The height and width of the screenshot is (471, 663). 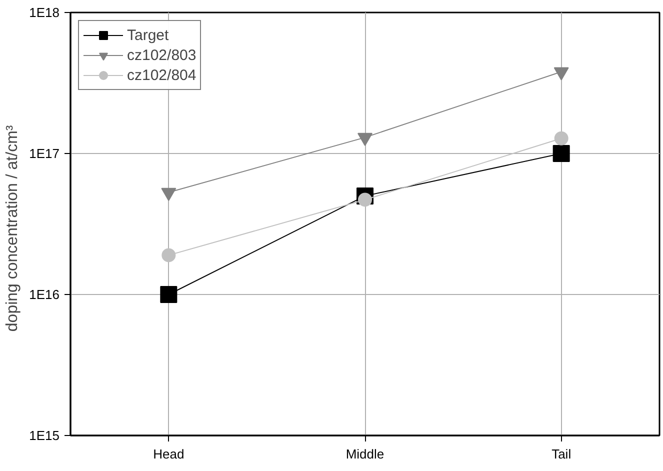 I want to click on x-tick-label: Middle, so click(x=365, y=454).